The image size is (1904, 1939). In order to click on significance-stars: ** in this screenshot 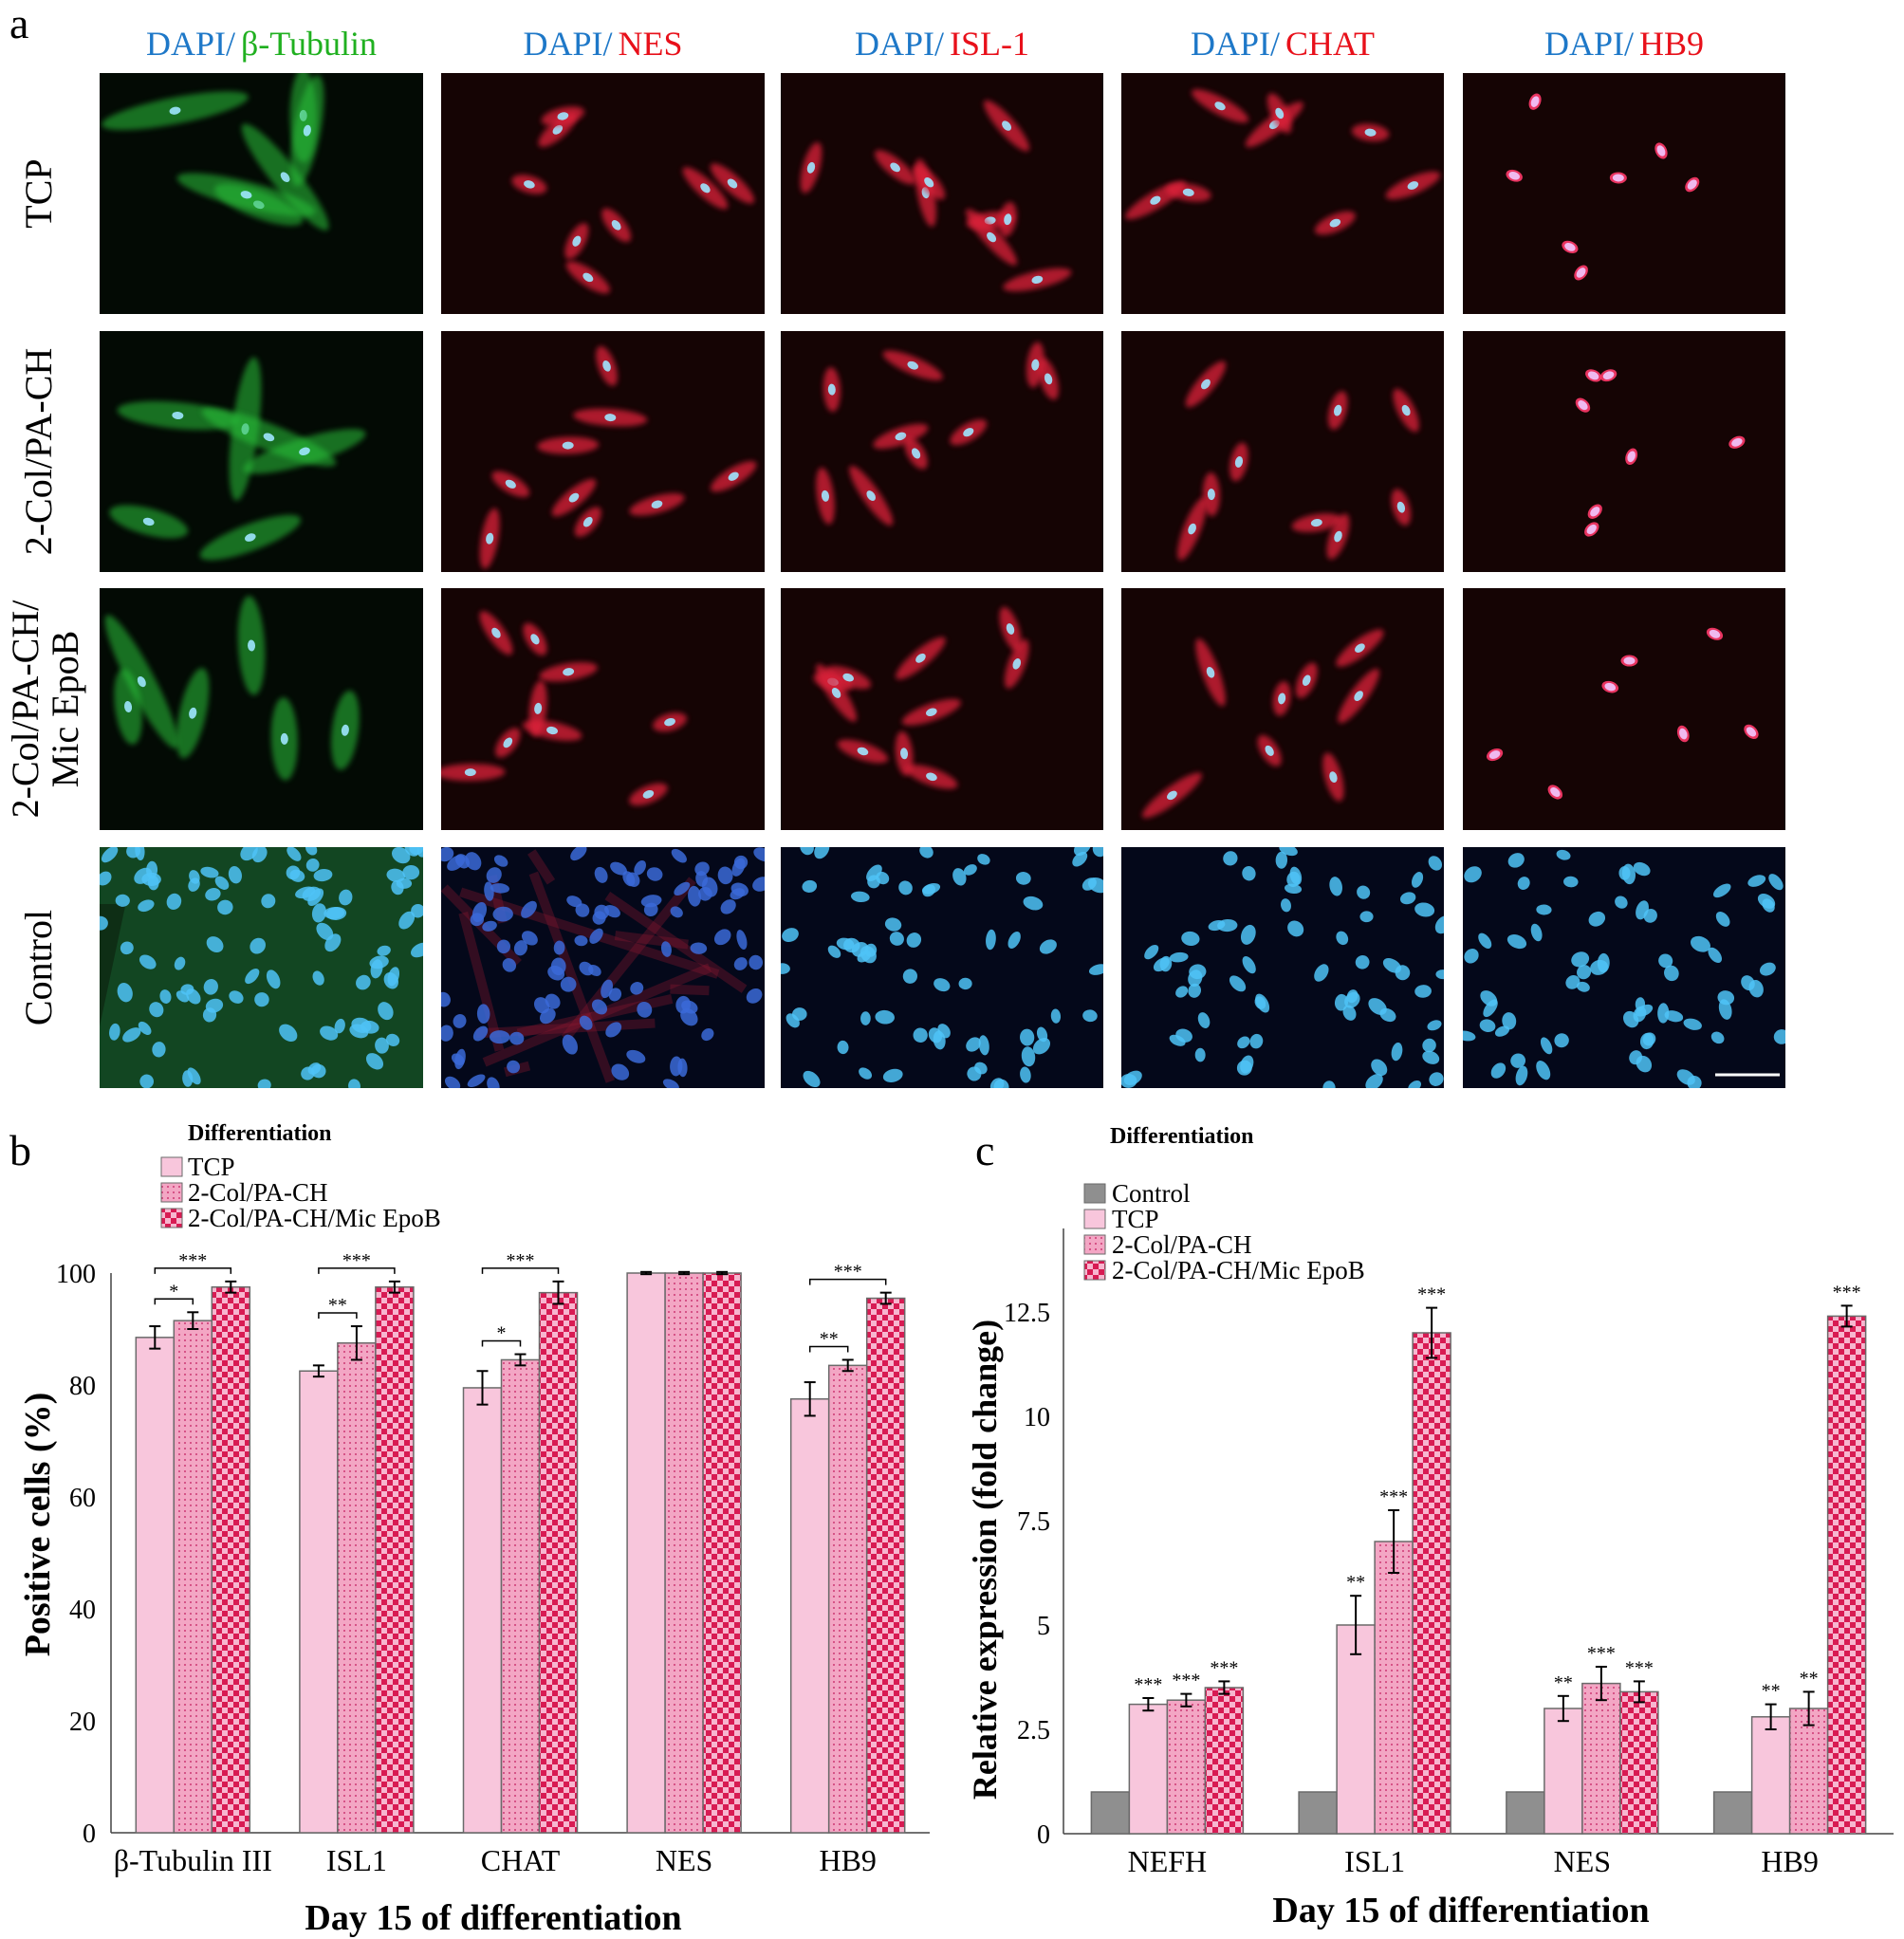, I will do `click(1771, 1692)`.